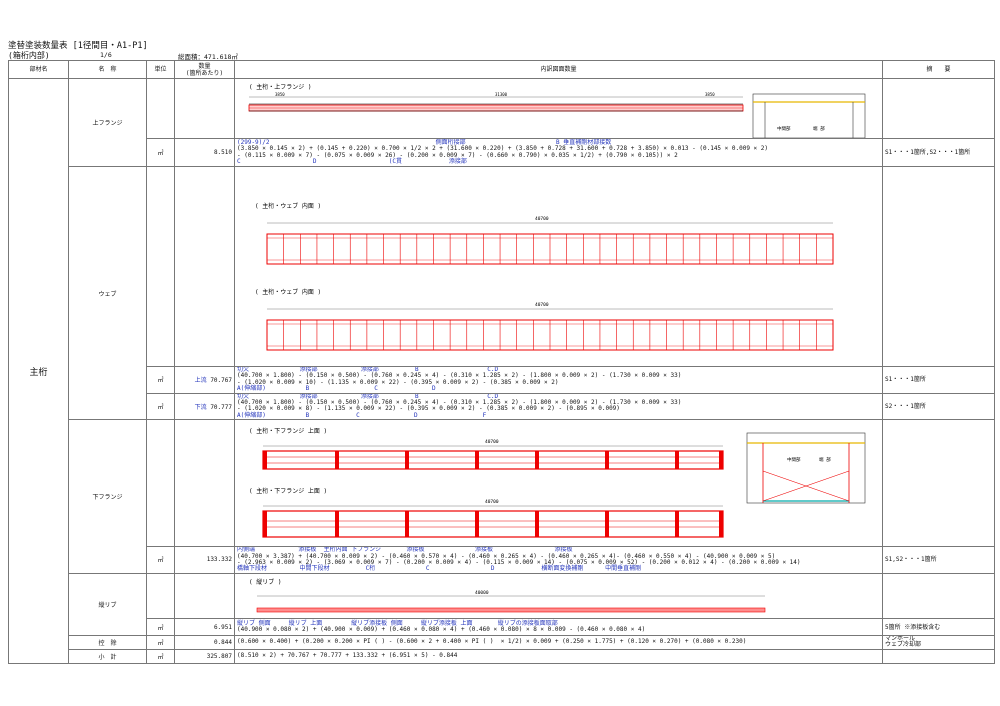 The width and height of the screenshot is (1000, 706). Describe the element at coordinates (405, 550) in the screenshot. I see `lower-flange-annot-top: 内側端 添接板 主桁内面 下フランジ 添接板 添接板 添接板` at that location.